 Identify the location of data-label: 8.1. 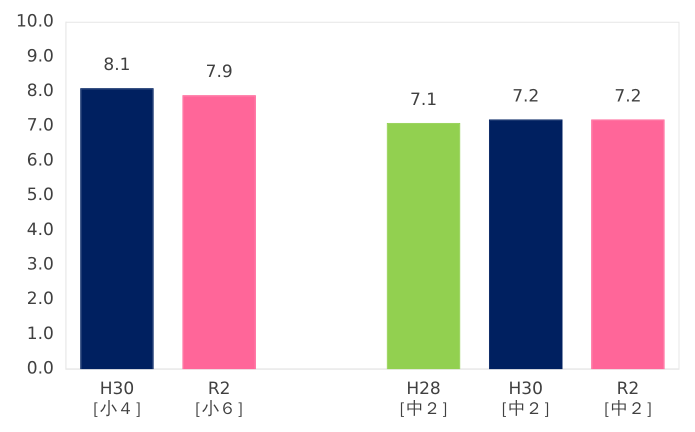
(116, 65).